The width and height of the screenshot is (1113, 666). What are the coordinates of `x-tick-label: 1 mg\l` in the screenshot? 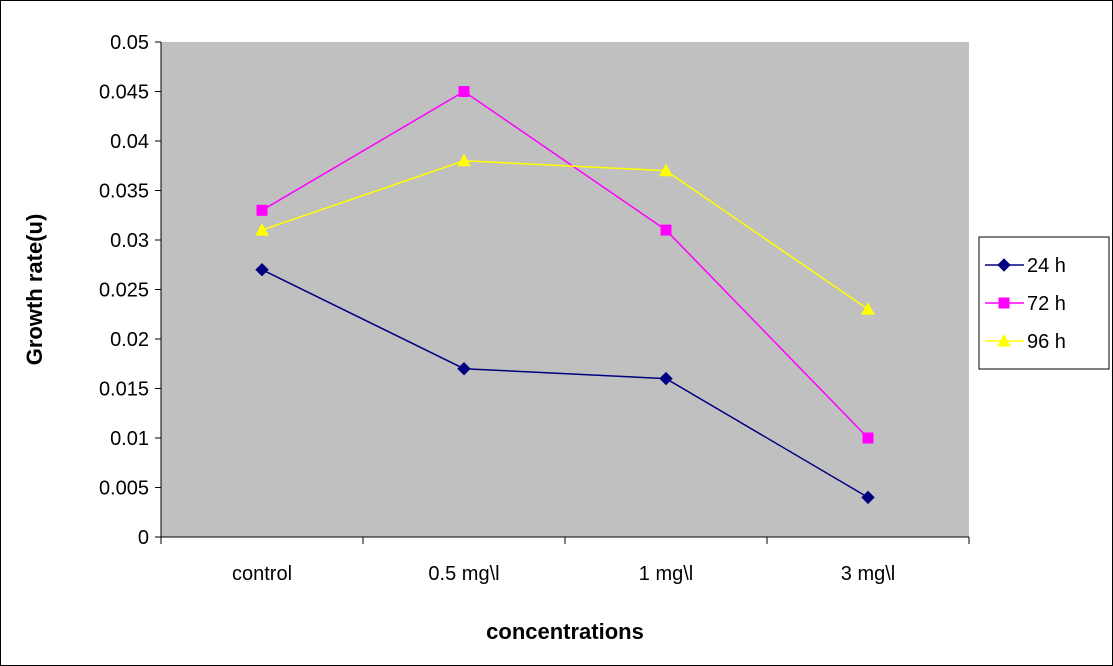 It's located at (666, 574).